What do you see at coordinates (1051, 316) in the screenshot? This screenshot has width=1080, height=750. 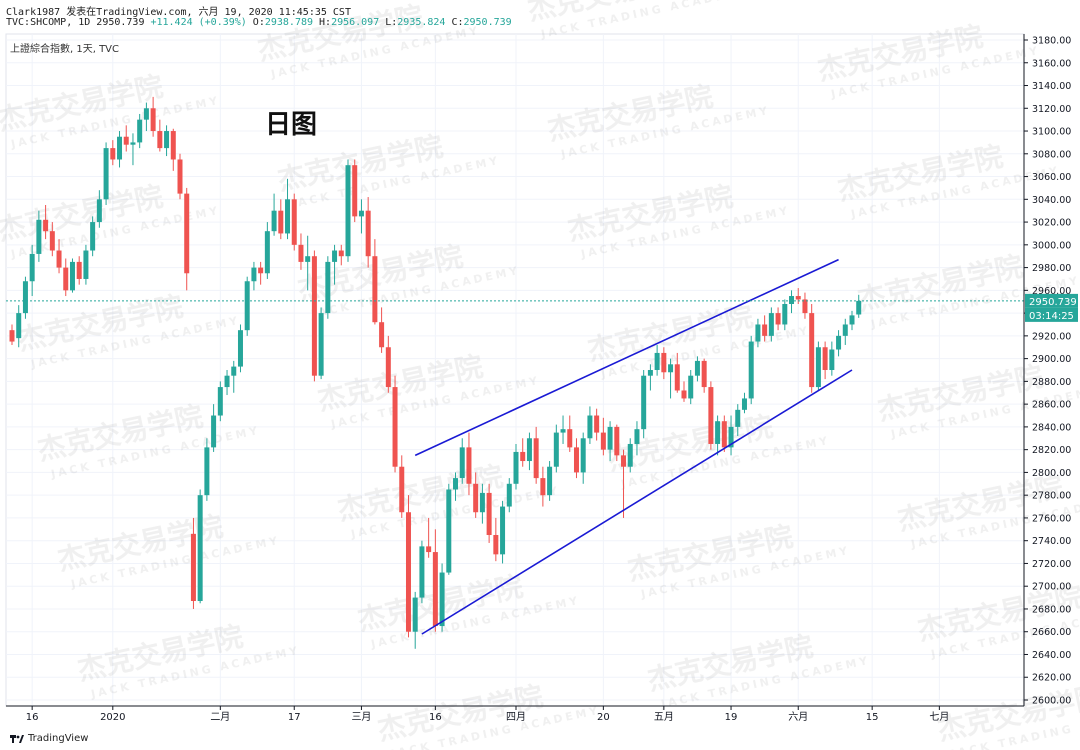 I see `countdown-label: 03:14:25` at bounding box center [1051, 316].